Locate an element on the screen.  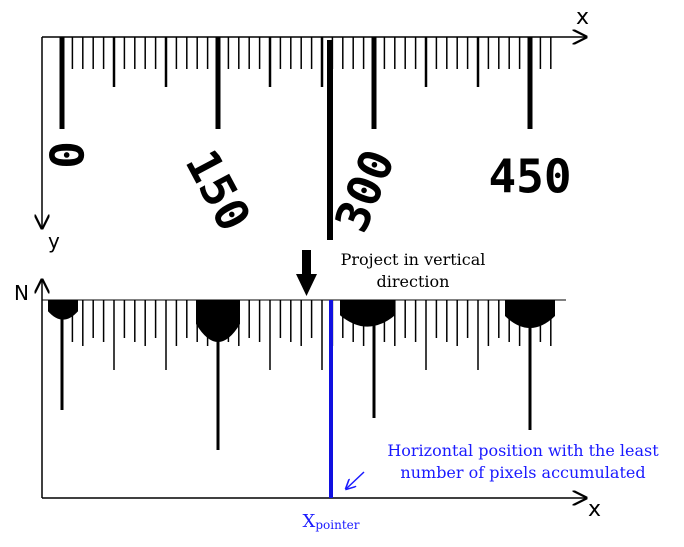
projection-arrow-head is located at coordinates (306, 285).